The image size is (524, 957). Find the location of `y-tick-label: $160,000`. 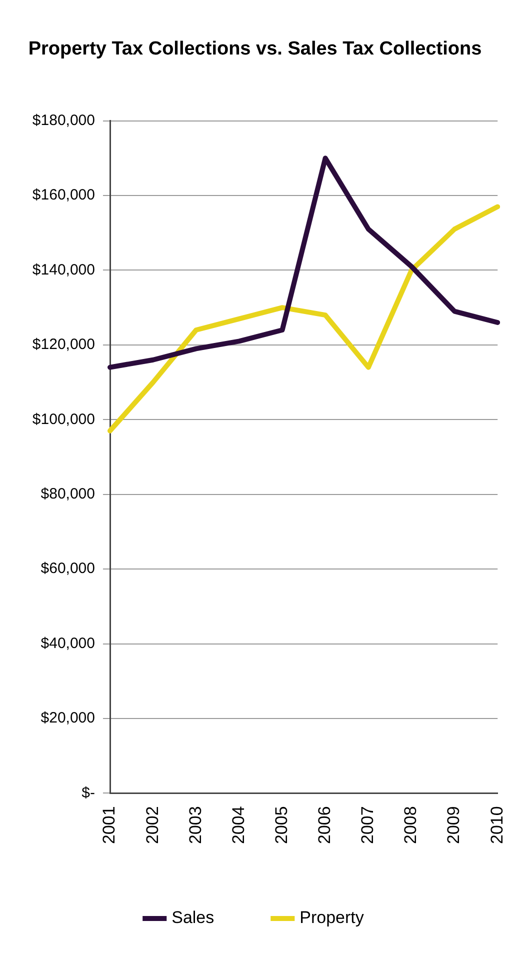

y-tick-label: $160,000 is located at coordinates (63, 195).